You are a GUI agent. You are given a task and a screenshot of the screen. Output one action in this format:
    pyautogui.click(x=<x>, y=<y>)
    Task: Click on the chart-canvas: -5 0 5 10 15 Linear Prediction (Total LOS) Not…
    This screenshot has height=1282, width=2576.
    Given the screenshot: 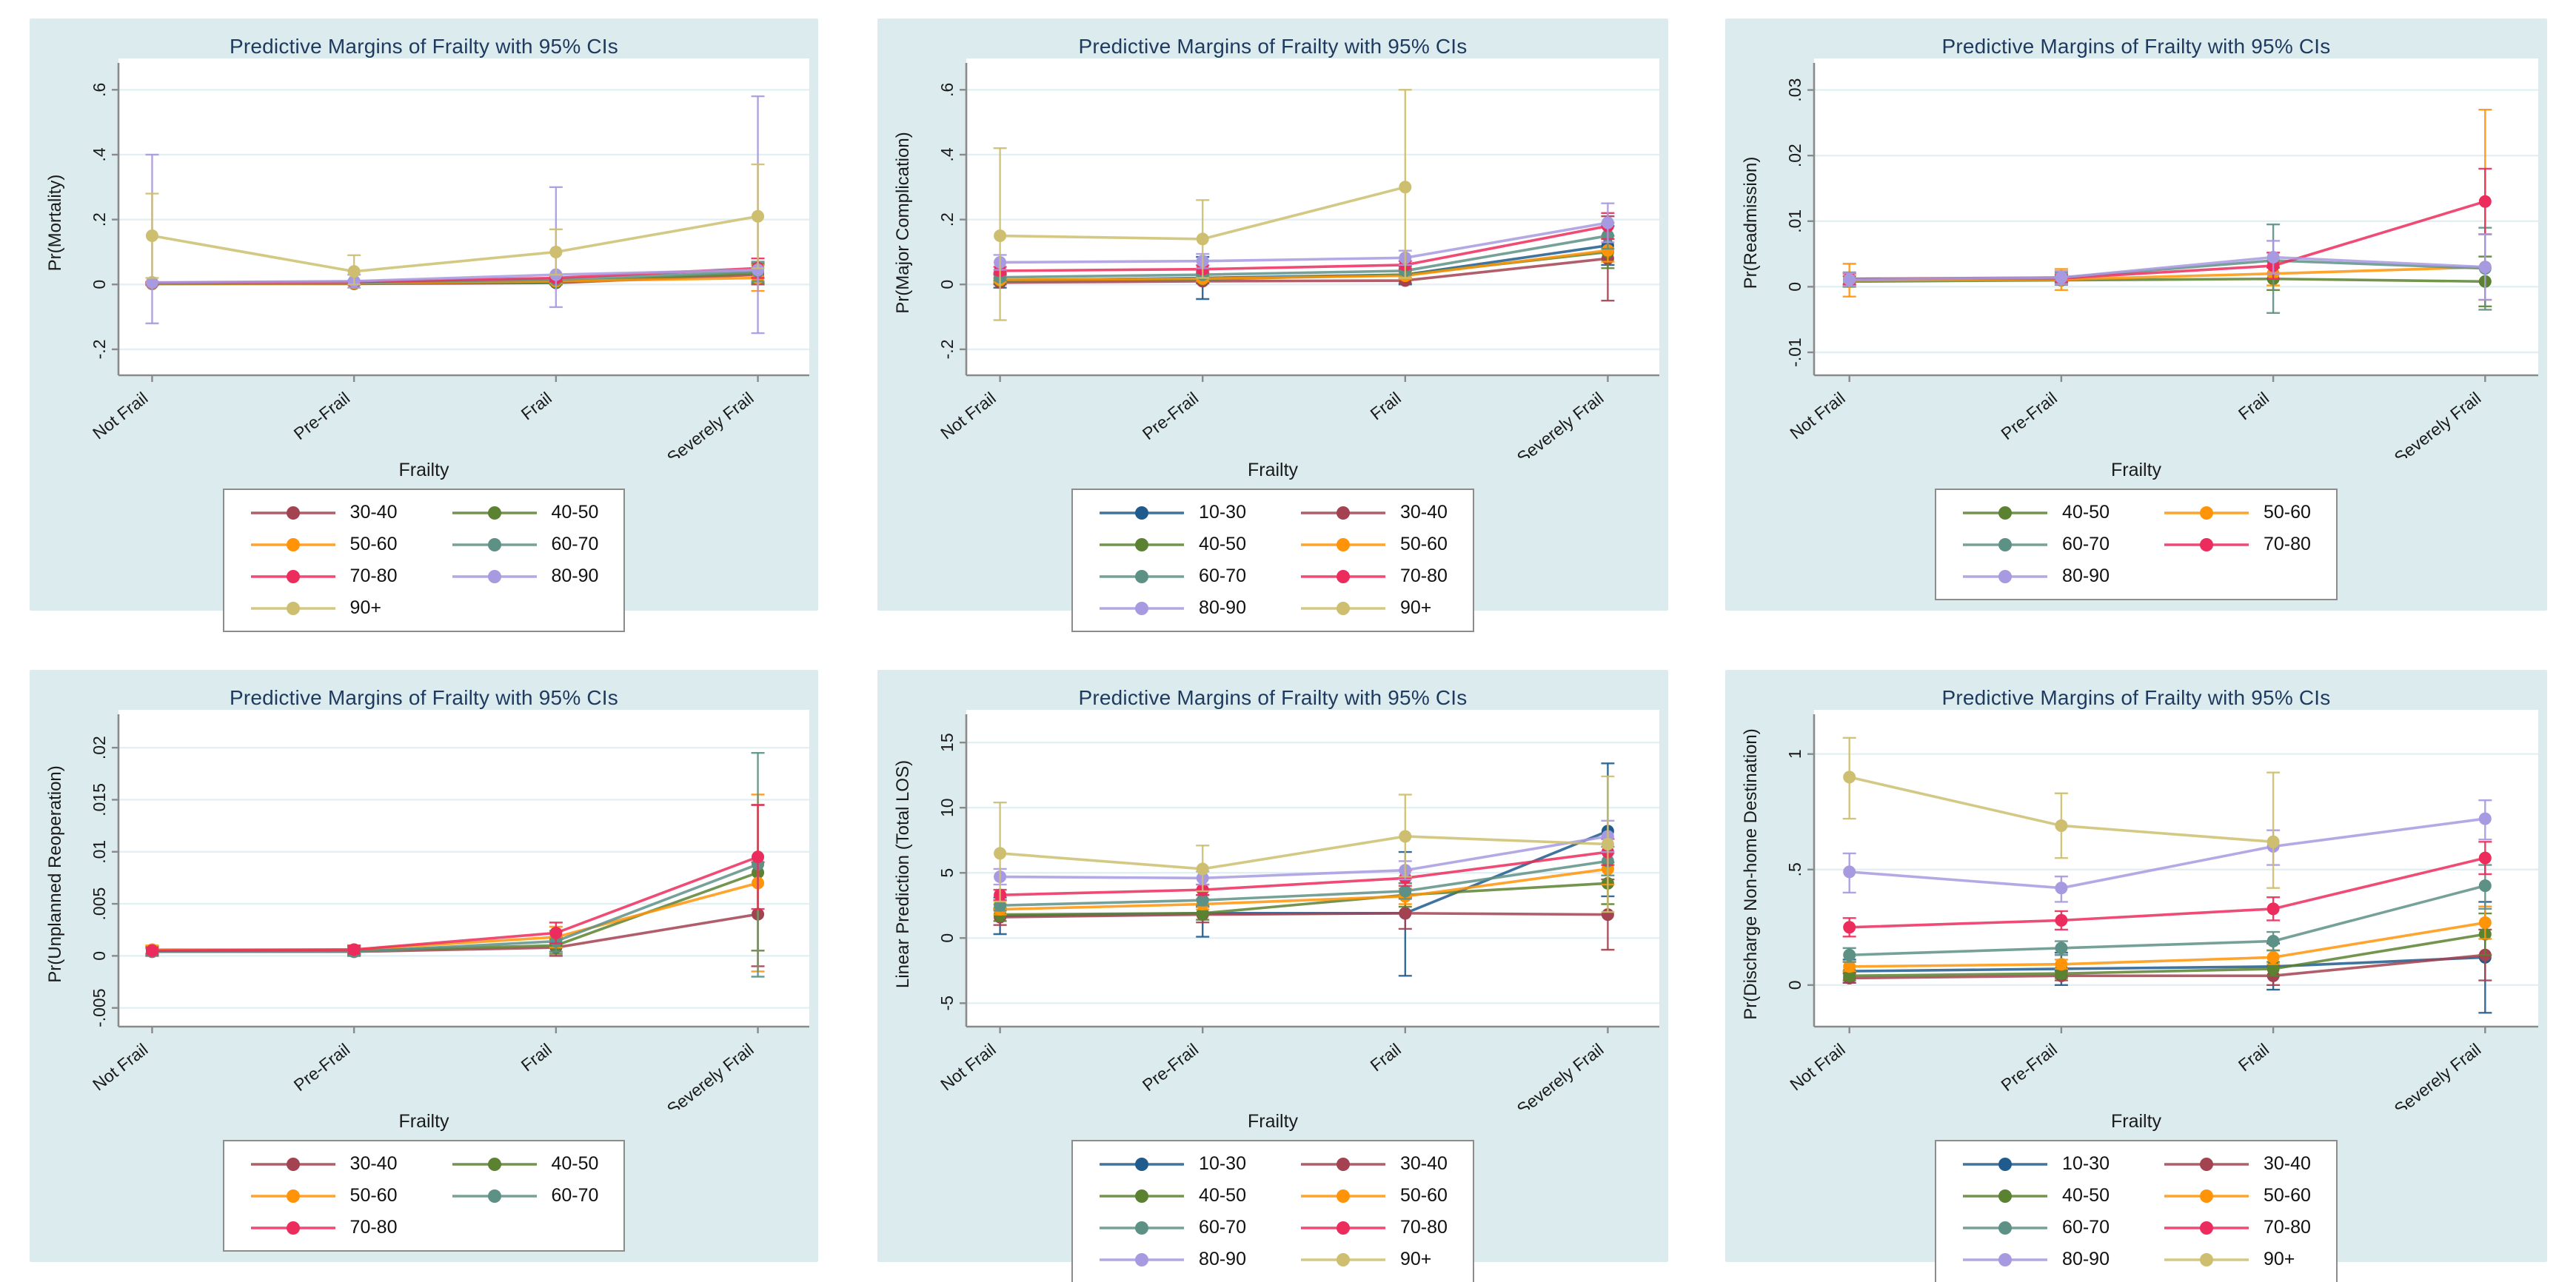 What is the action you would take?
    pyautogui.click(x=1276, y=915)
    